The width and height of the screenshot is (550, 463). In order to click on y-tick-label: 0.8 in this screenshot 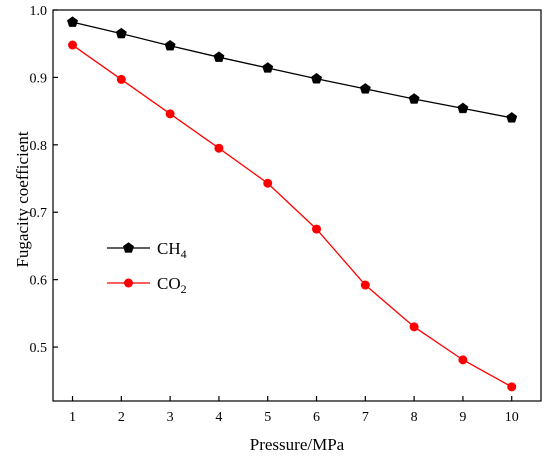, I will do `click(39, 146)`.